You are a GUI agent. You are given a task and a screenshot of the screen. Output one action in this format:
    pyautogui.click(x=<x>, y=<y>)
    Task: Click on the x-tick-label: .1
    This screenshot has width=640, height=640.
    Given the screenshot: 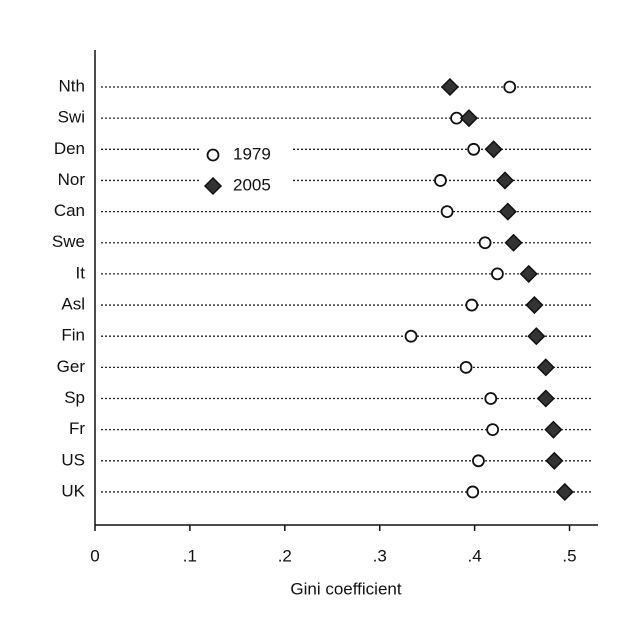 What is the action you would take?
    pyautogui.click(x=190, y=555)
    